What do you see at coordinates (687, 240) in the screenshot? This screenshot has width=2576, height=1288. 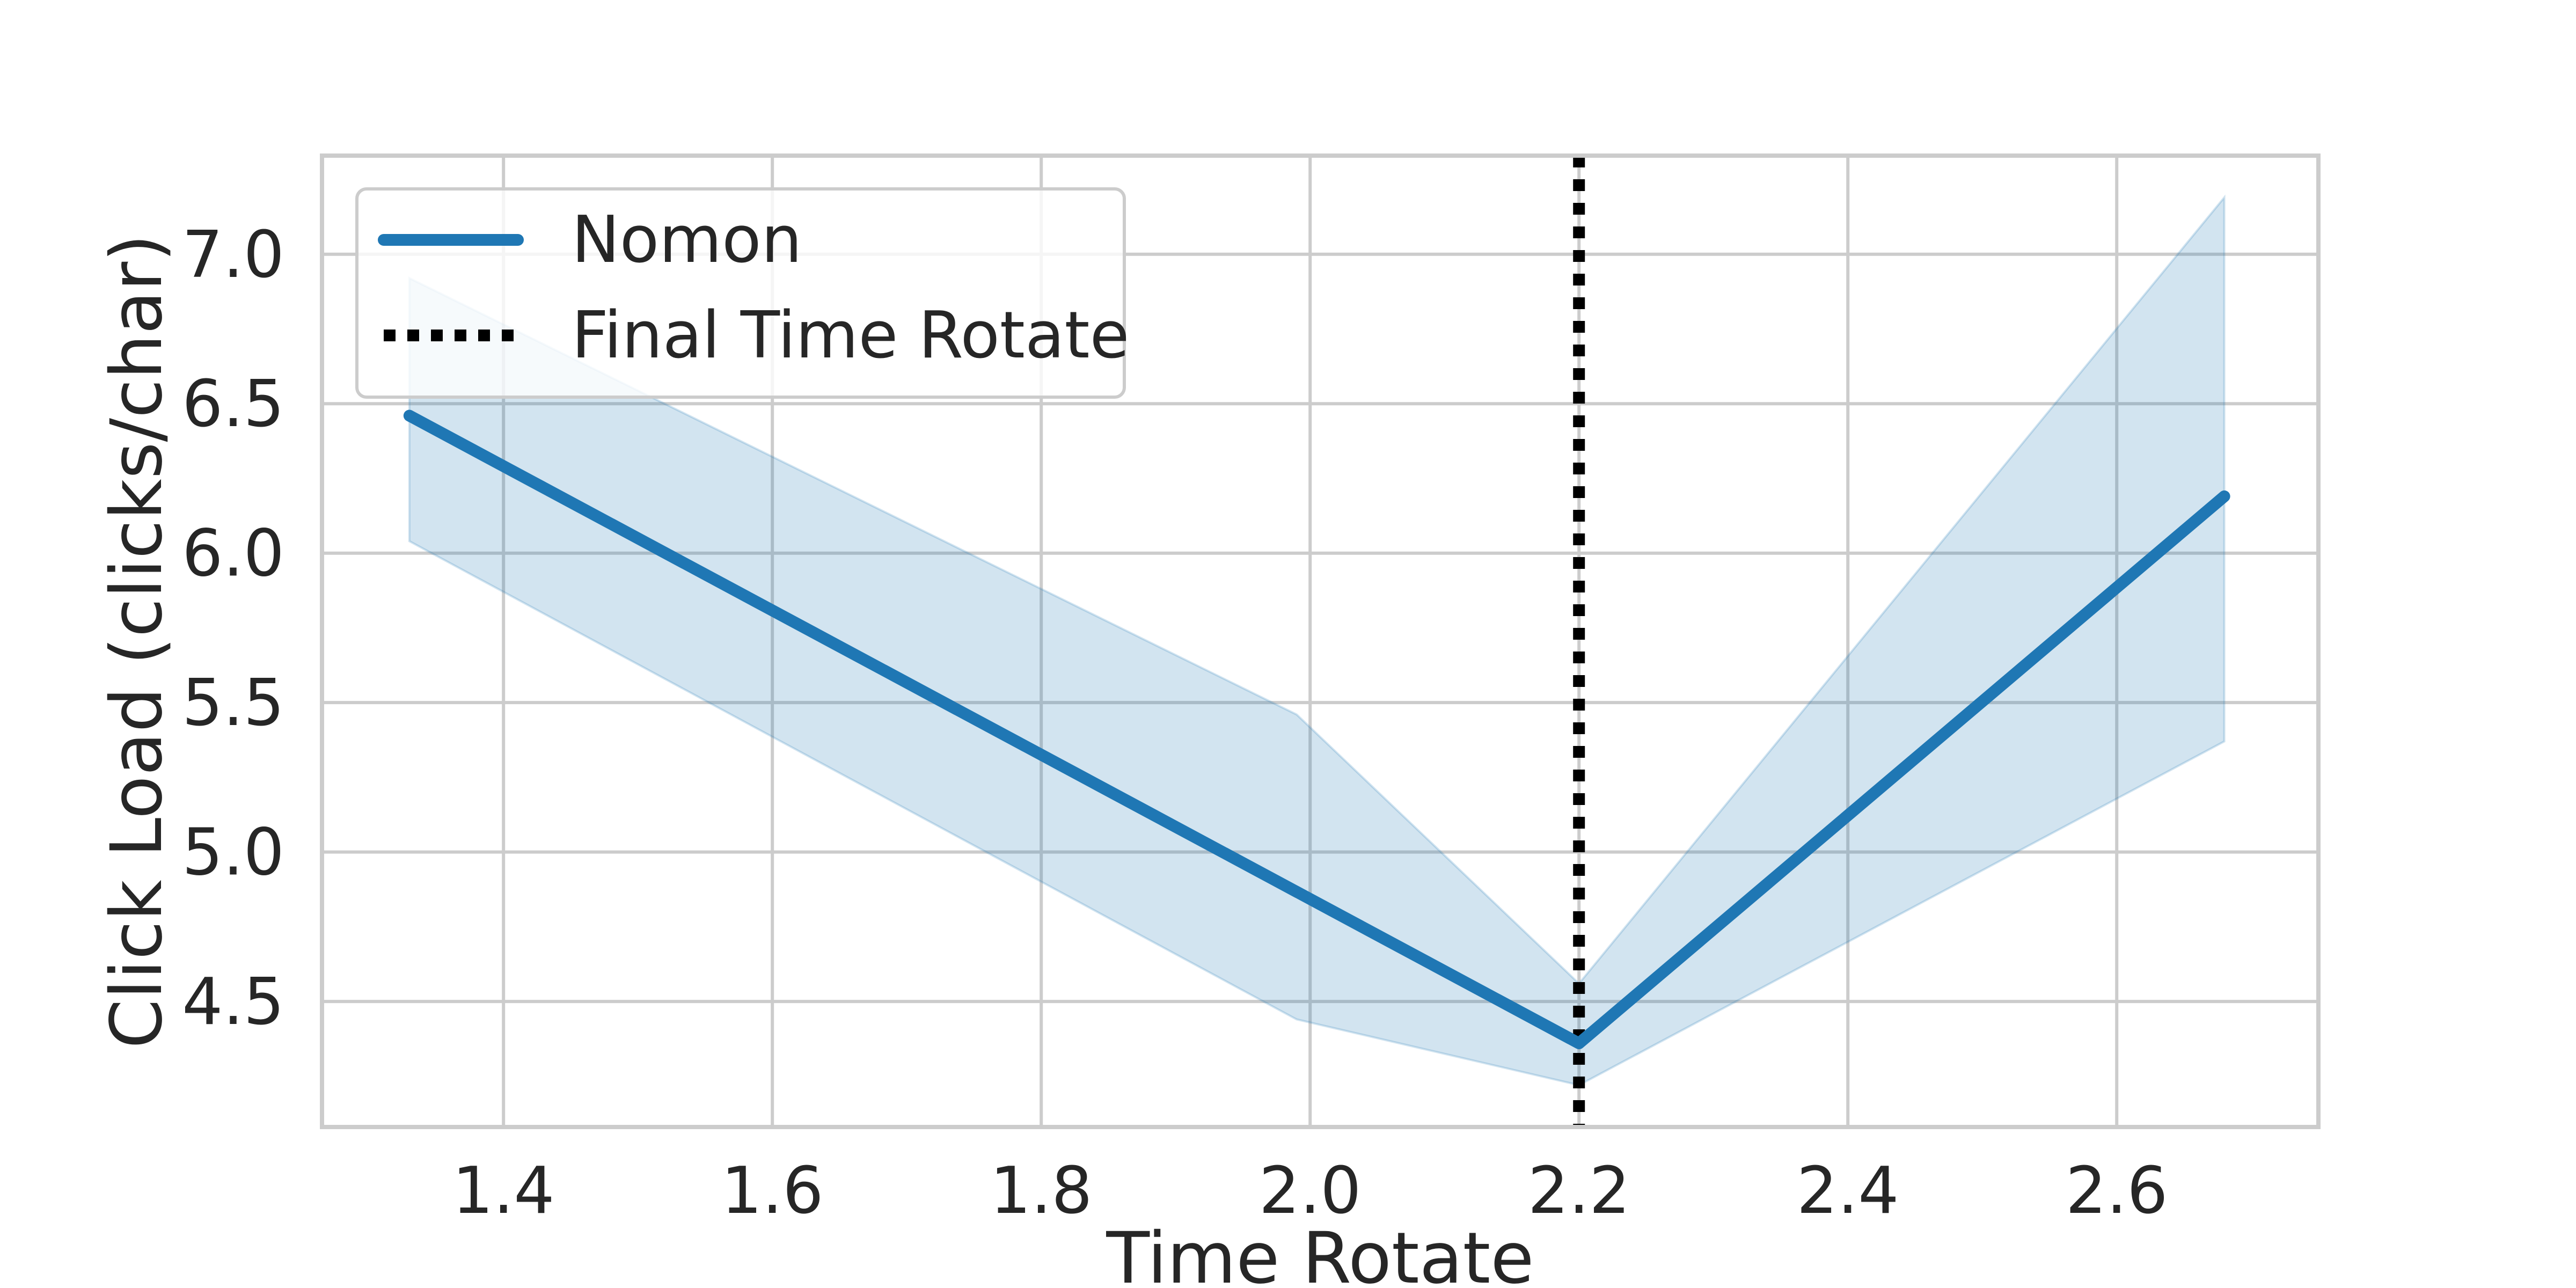 I see `legend-nomon-label: Nomon` at bounding box center [687, 240].